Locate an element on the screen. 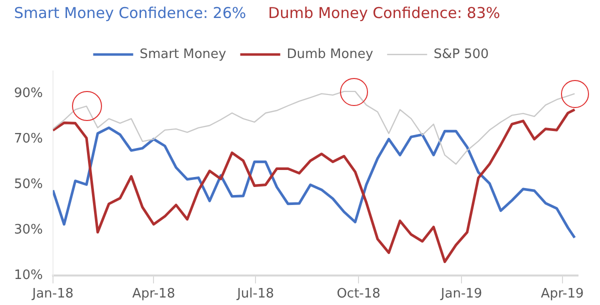  legend-label: Smart Money is located at coordinates (183, 54).